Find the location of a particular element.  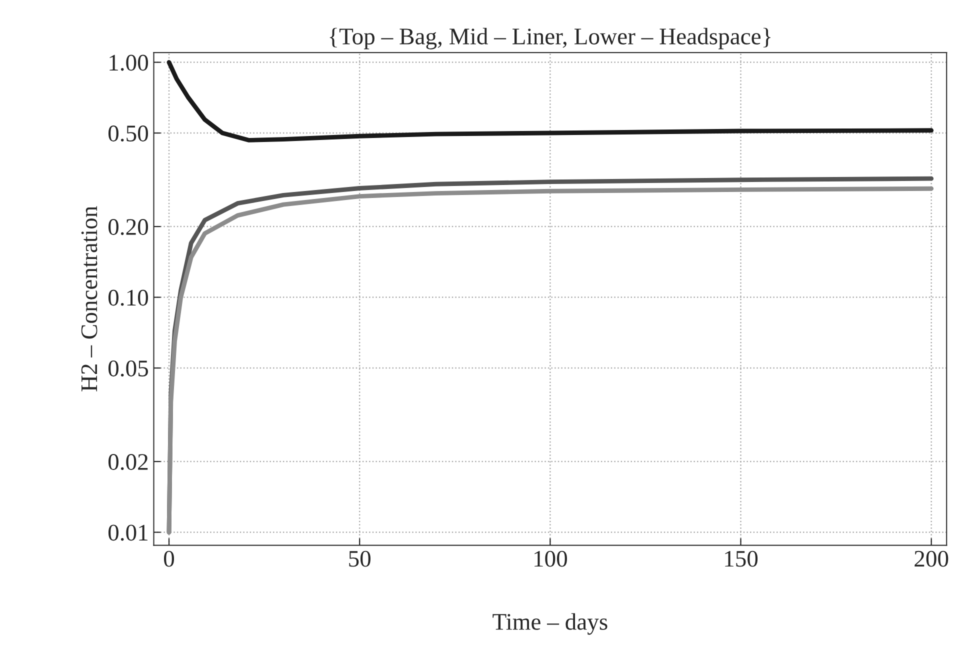

y-tick-label: 0.01 is located at coordinates (128, 532).